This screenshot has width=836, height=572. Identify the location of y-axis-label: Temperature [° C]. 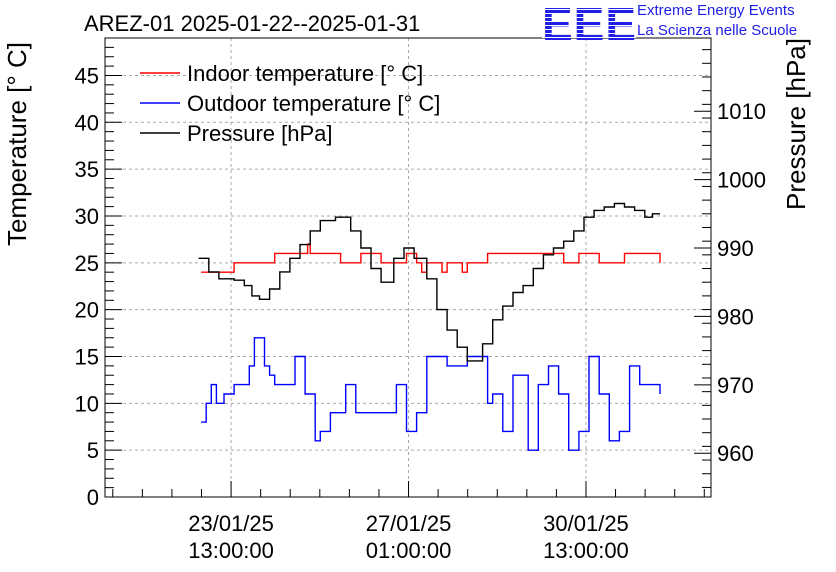
(17, 144).